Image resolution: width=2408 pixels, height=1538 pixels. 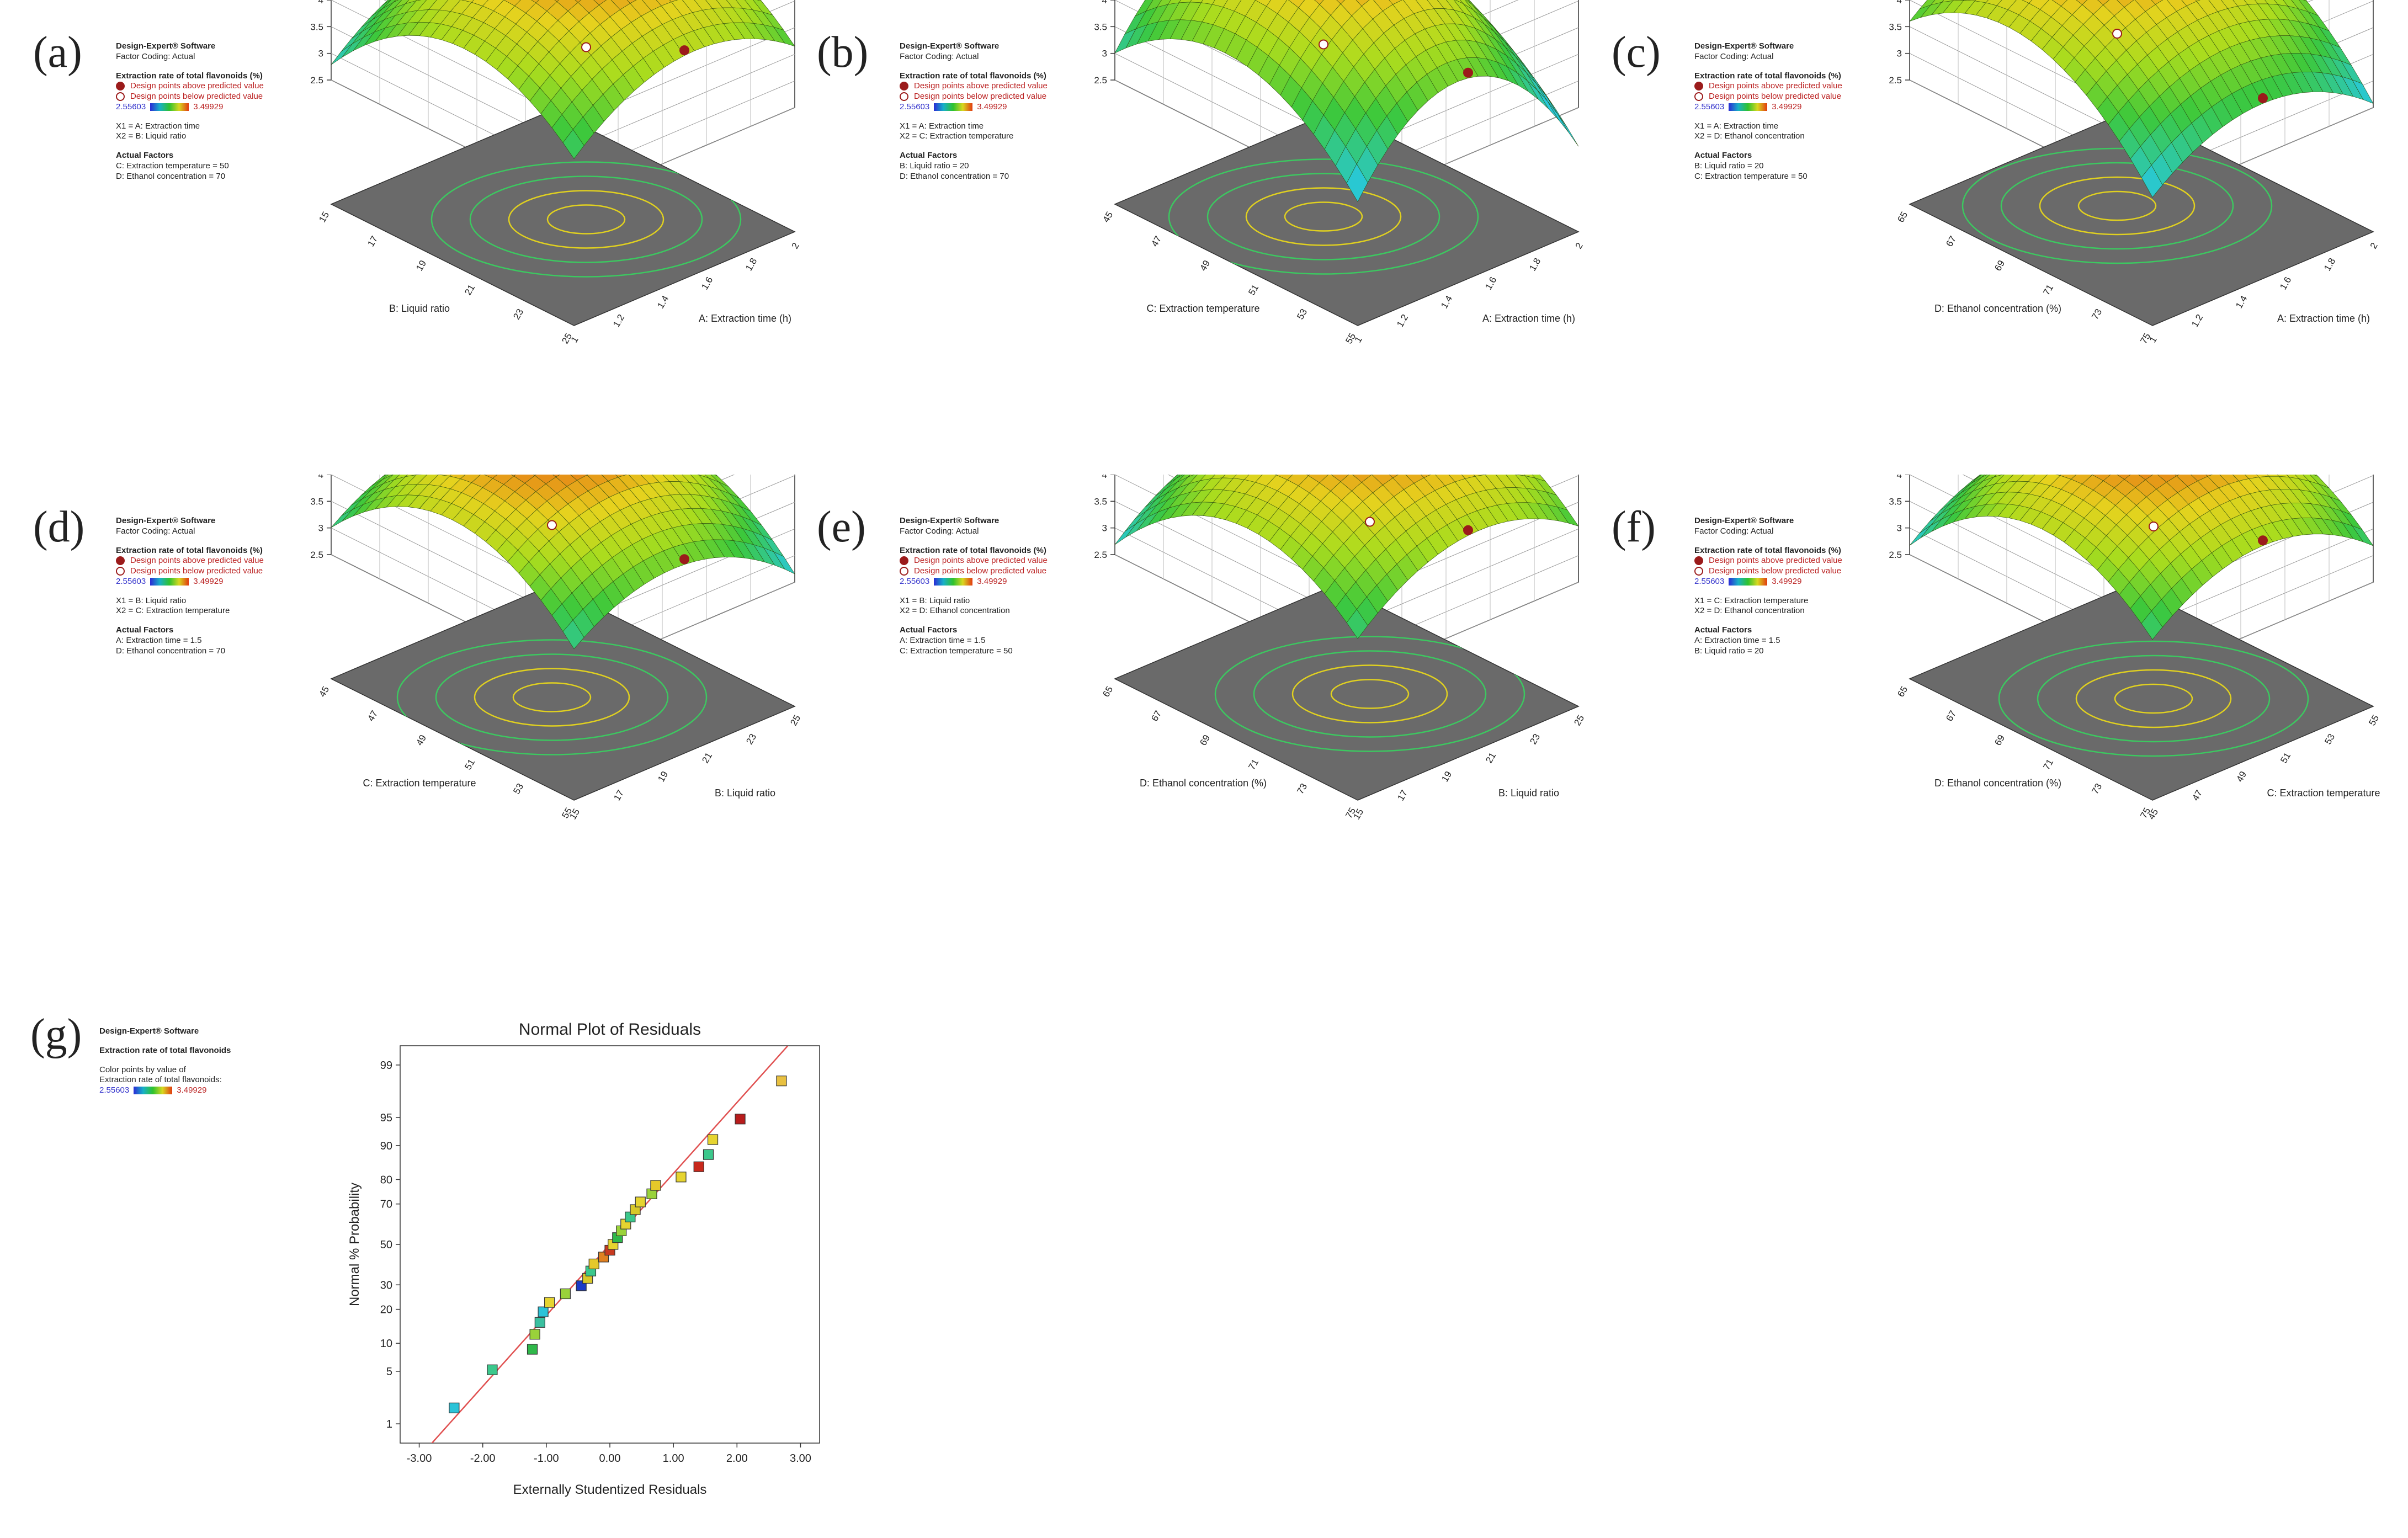 I want to click on right-axis-label: B: Liquid ratio, so click(x=1528, y=793).